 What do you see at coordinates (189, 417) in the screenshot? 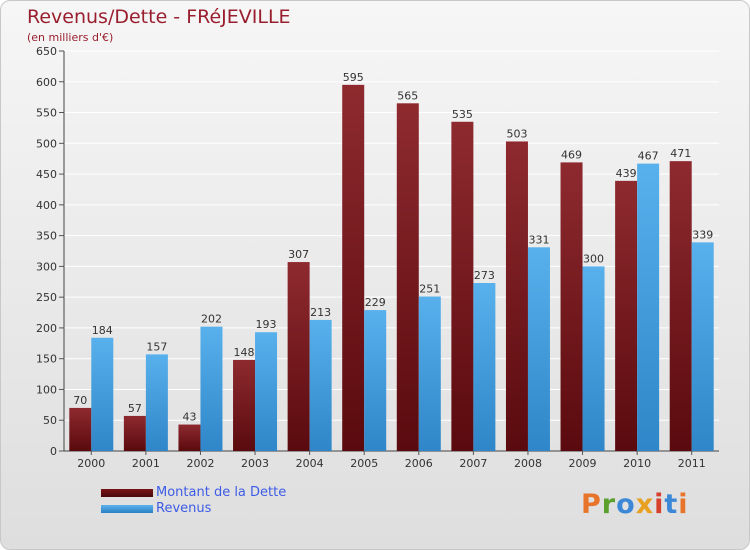
I see `data-label: 43` at bounding box center [189, 417].